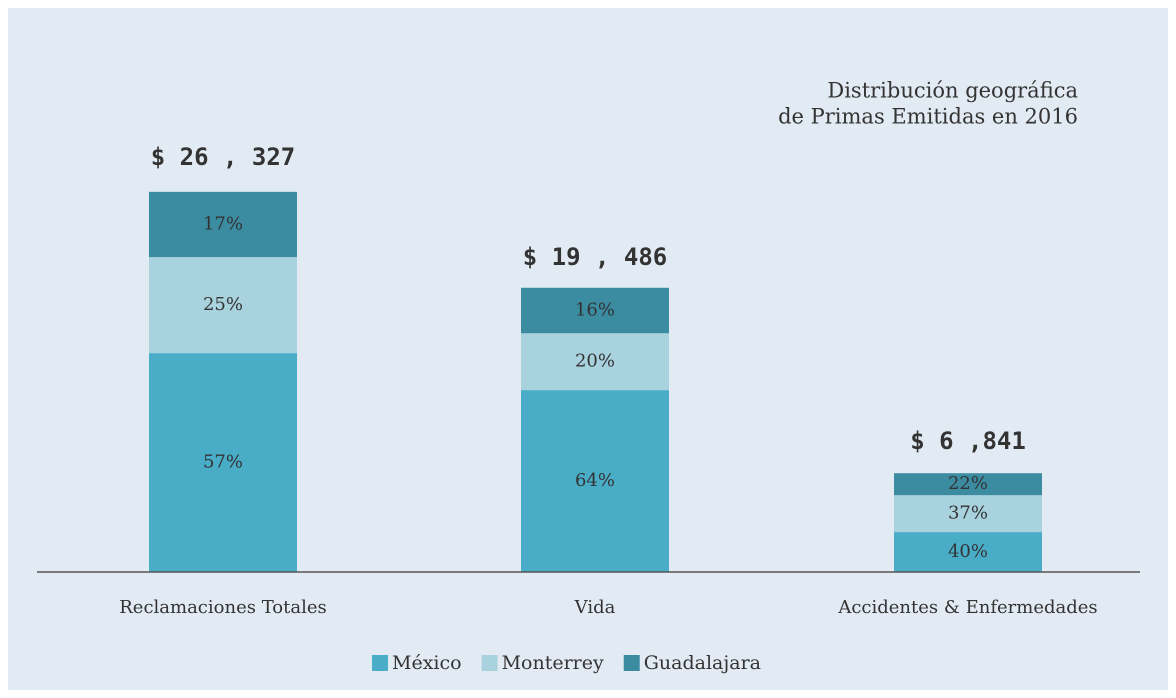 Image resolution: width=1176 pixels, height=698 pixels. I want to click on segment-label: 64%, so click(595, 480).